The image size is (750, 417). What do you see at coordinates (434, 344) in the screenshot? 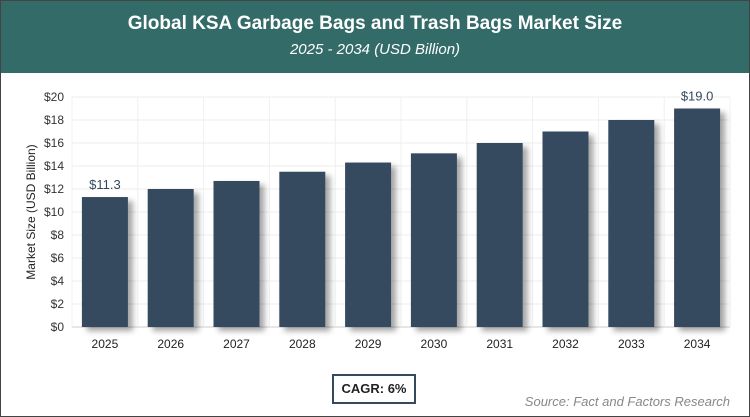
I see `x-tick-label: 2030` at bounding box center [434, 344].